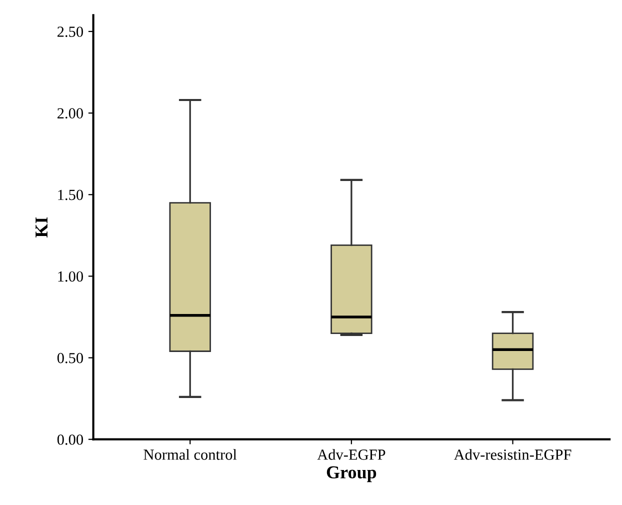 This screenshot has height=505, width=622. What do you see at coordinates (513, 454) in the screenshot?
I see `x-tick-label: Adv-resistin-EGPF` at bounding box center [513, 454].